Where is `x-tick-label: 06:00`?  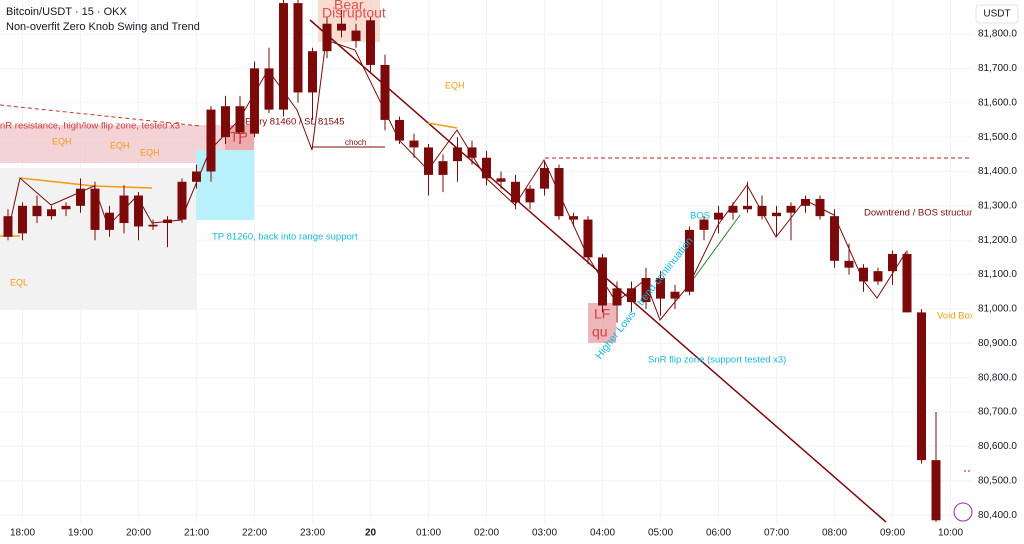 x-tick-label: 06:00 is located at coordinates (718, 533).